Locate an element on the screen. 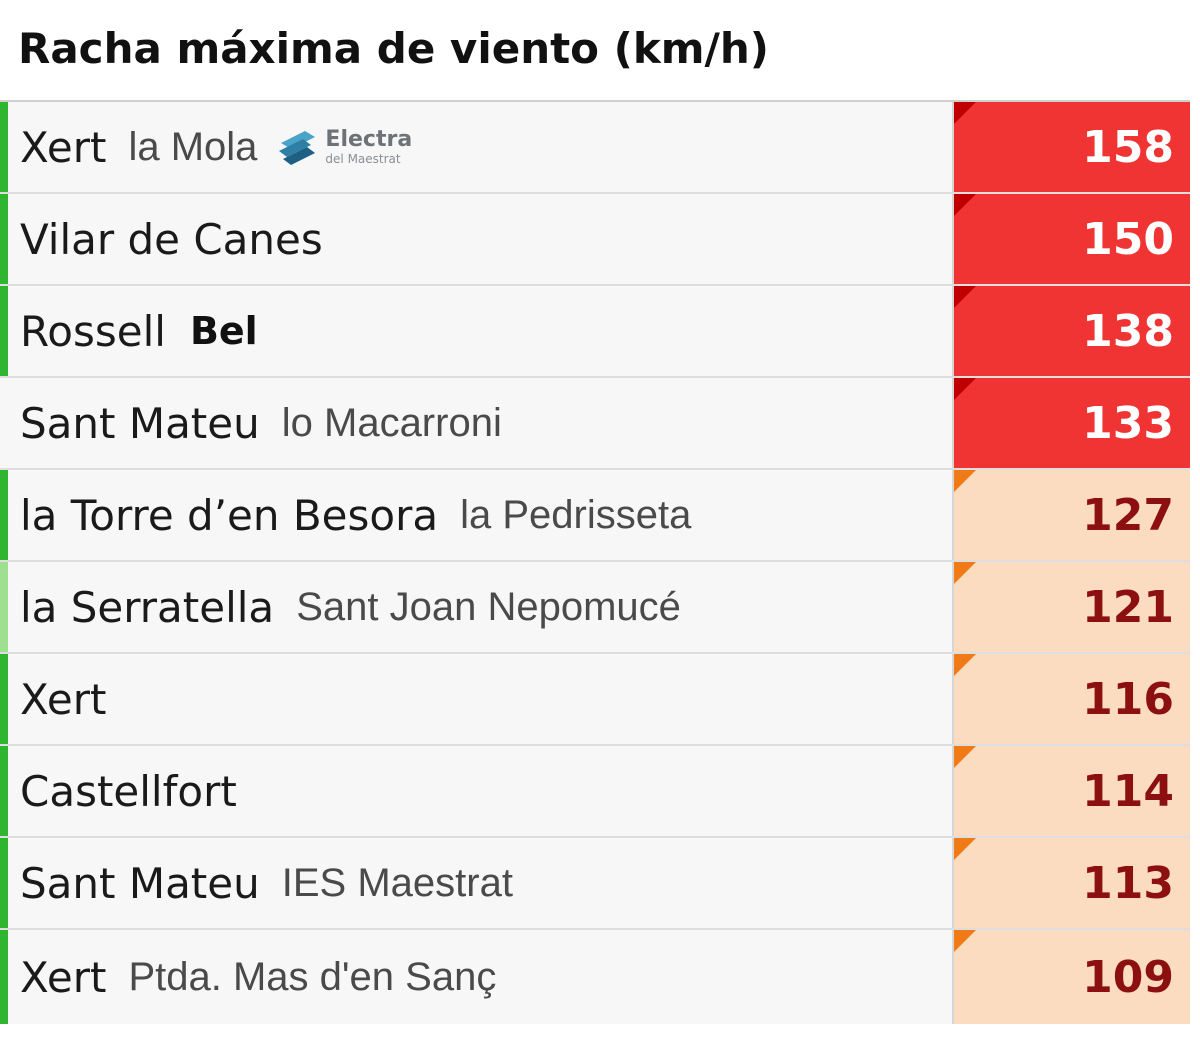 The height and width of the screenshot is (1042, 1200). station-name-cell: Xert is located at coordinates (481, 699).